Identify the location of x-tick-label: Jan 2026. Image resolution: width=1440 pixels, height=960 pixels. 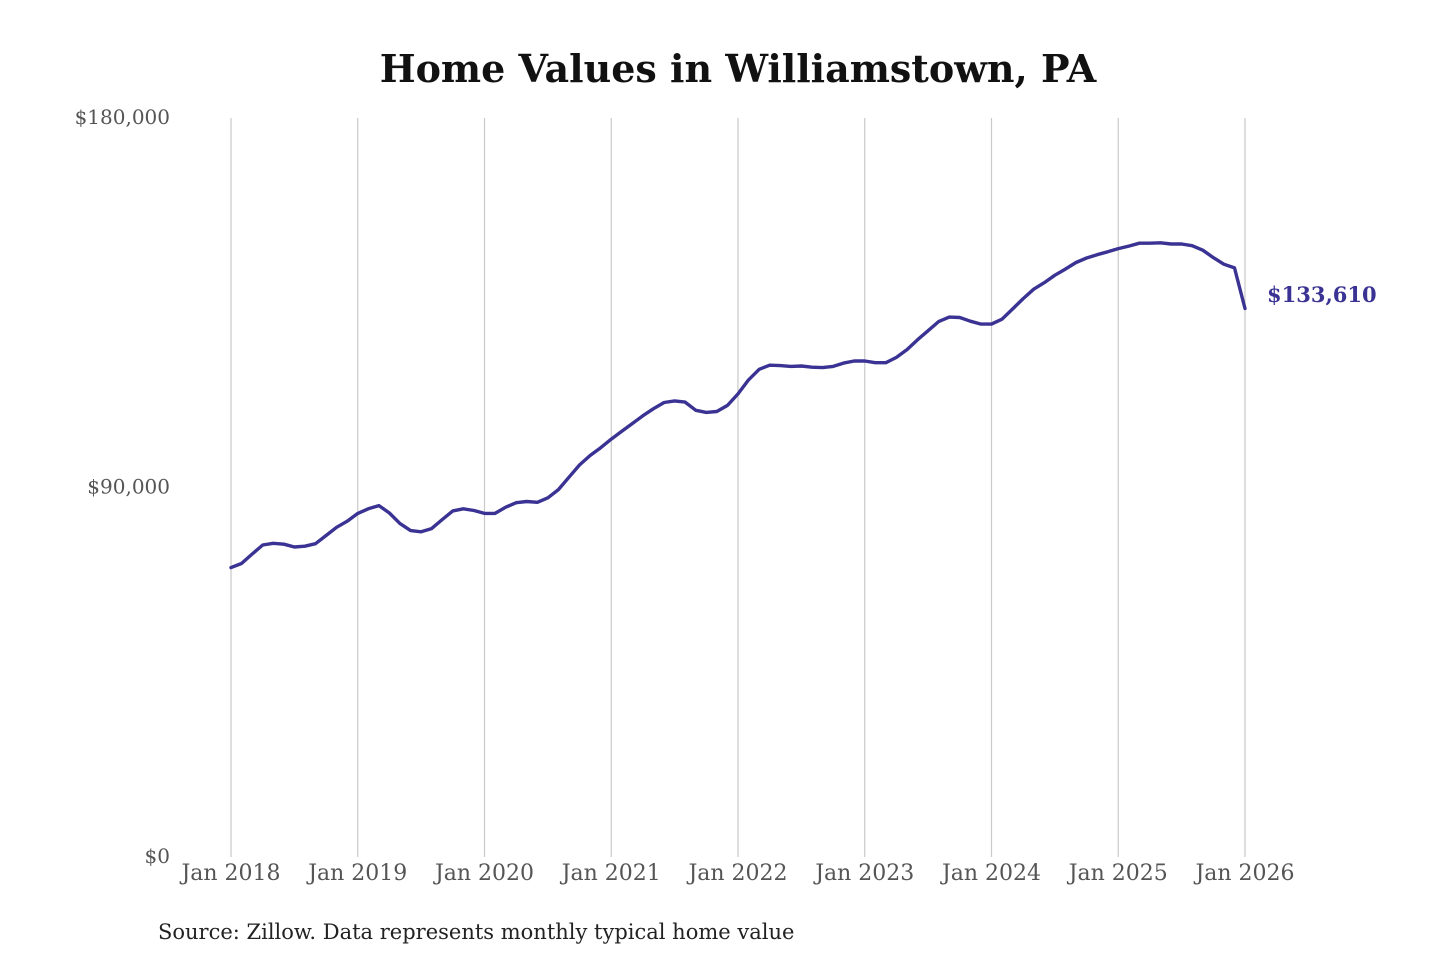
(1243, 873).